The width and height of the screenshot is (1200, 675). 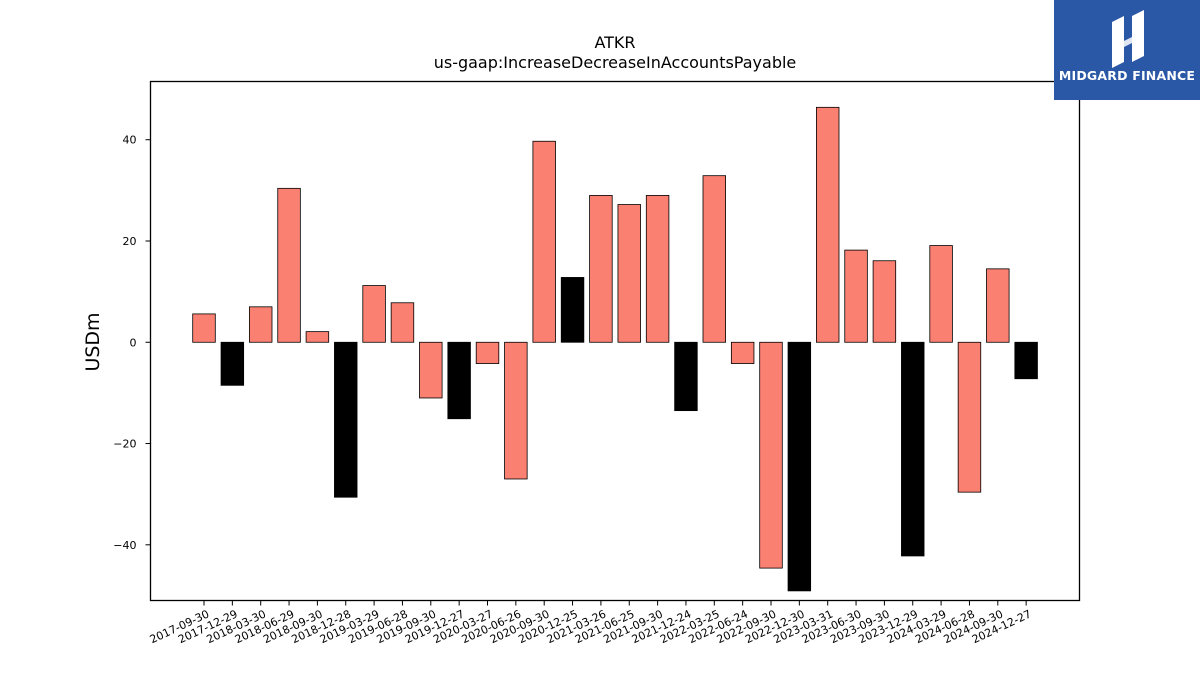 What do you see at coordinates (614, 42) in the screenshot?
I see `chart-title: ATKR` at bounding box center [614, 42].